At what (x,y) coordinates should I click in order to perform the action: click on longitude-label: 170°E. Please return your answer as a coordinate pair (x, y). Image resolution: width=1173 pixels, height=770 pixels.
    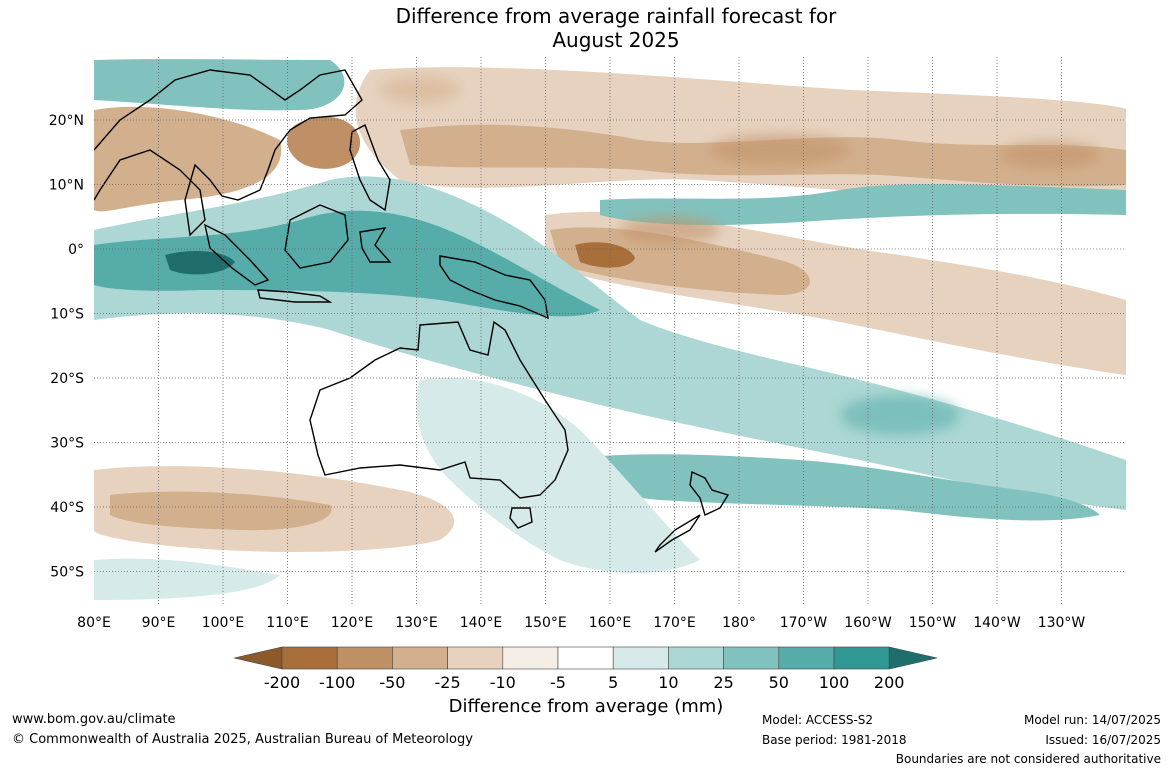
    Looking at the image, I should click on (674, 623).